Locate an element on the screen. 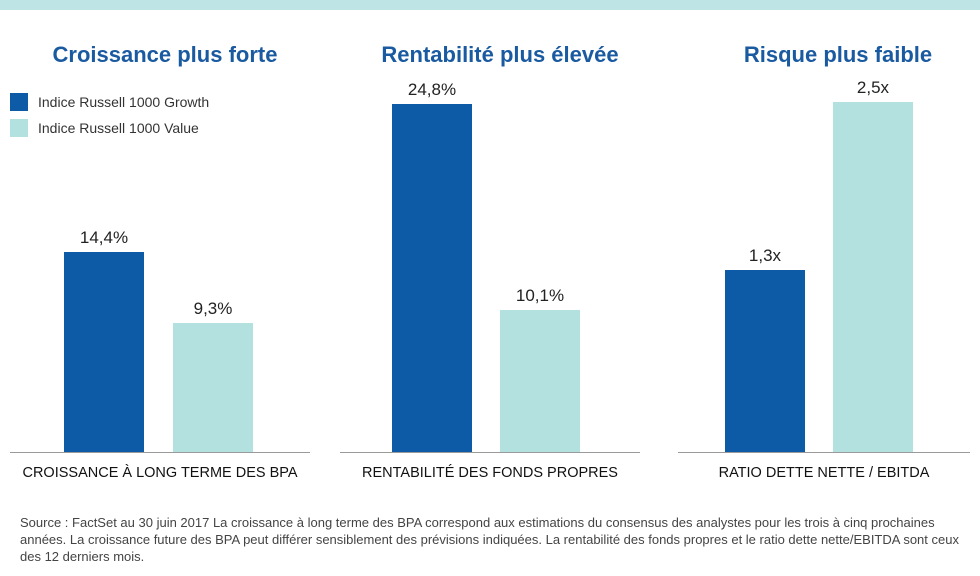 Image resolution: width=980 pixels, height=576 pixels. legend-swatch-value is located at coordinates (19, 128).